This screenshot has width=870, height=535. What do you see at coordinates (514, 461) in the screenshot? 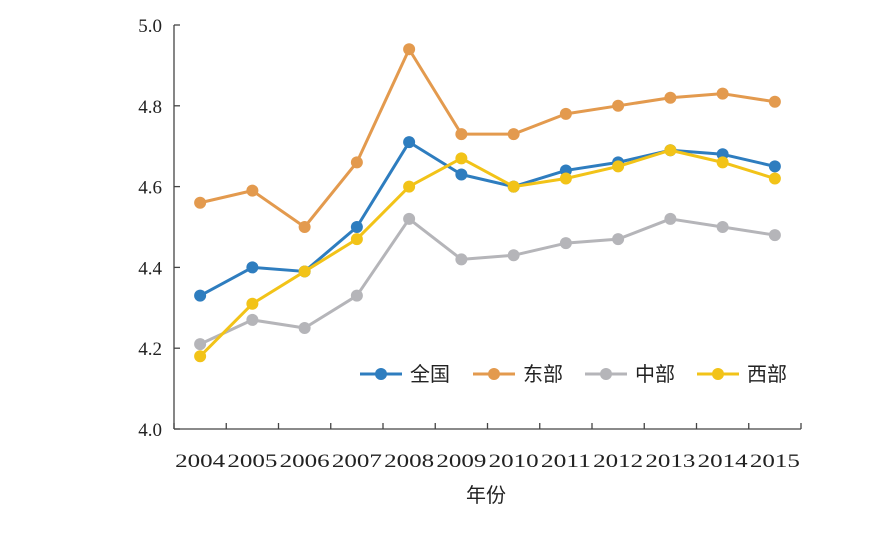
I see `x-tick-label: 2010` at bounding box center [514, 461].